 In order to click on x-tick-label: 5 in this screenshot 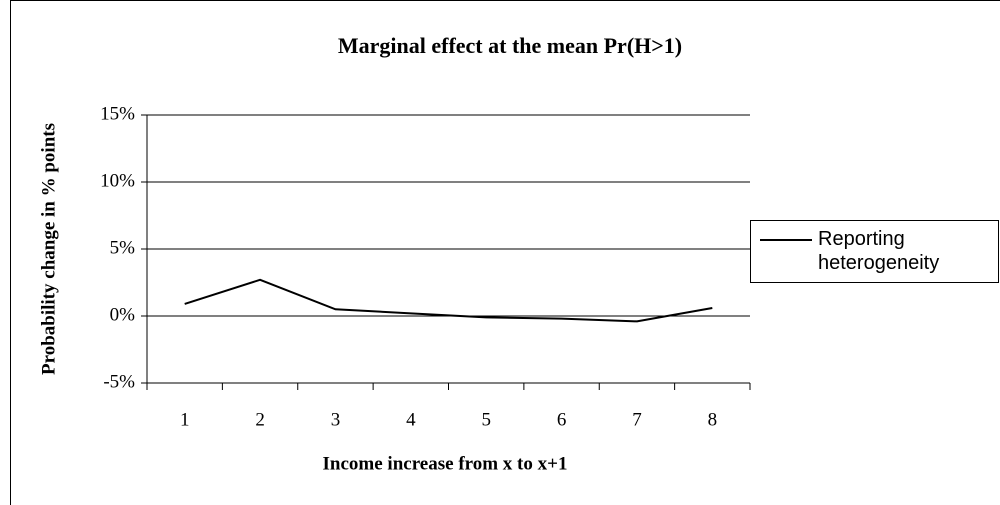, I will do `click(486, 419)`.